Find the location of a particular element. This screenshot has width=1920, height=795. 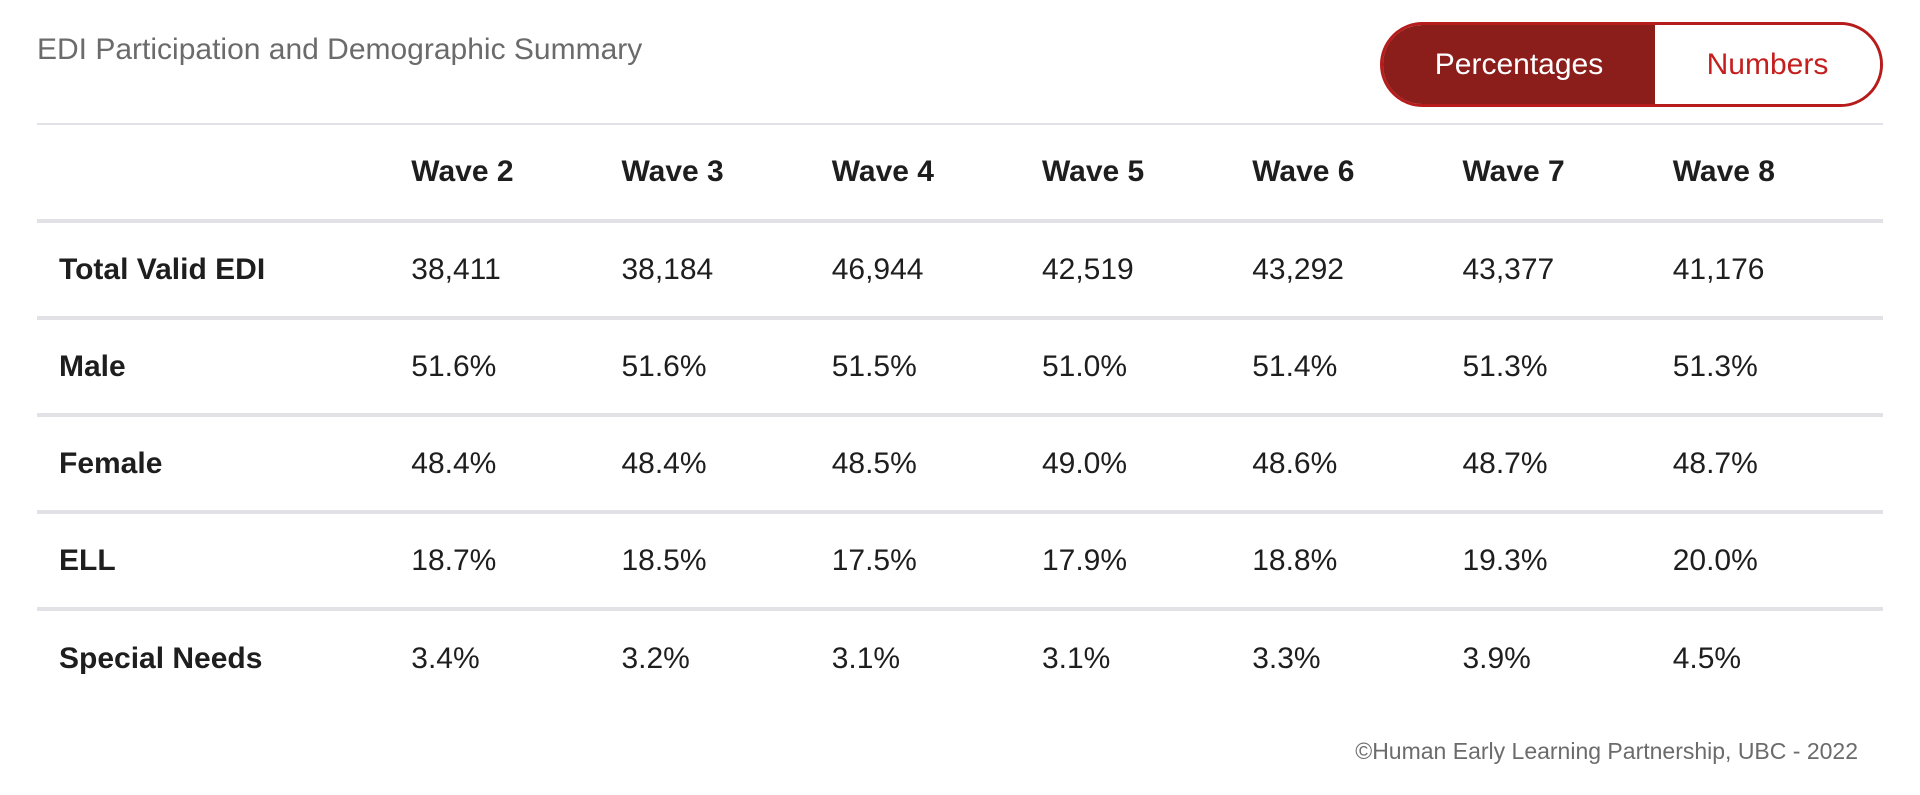

header-cell: Wave 6 is located at coordinates (1303, 171).